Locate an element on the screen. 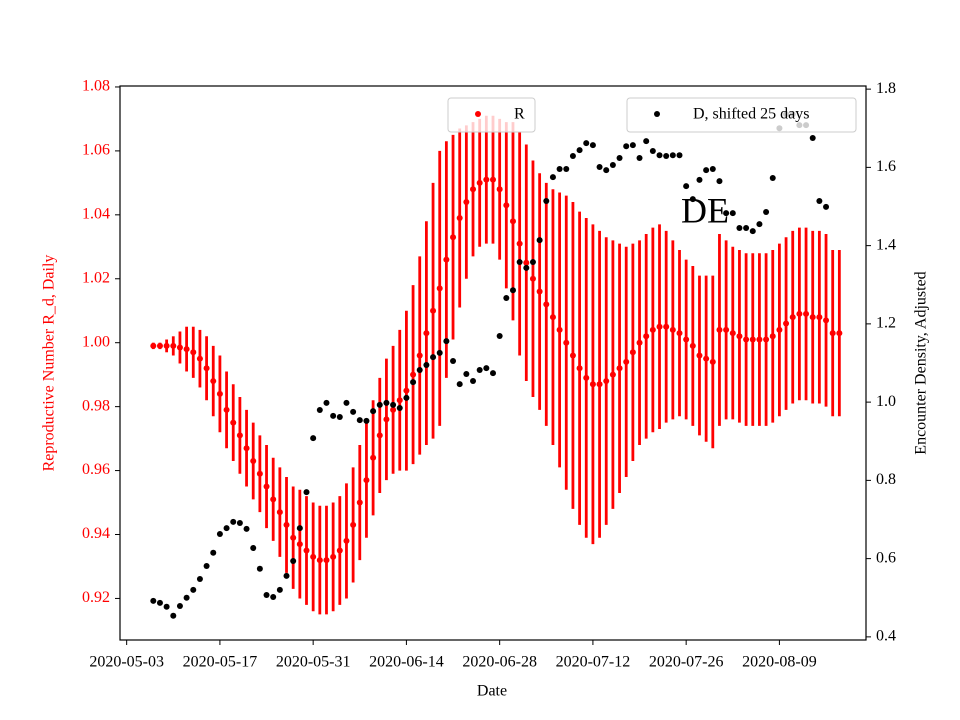 This screenshot has height=720, width=960. x-tick-label: 2020-08-09 is located at coordinates (779, 662).